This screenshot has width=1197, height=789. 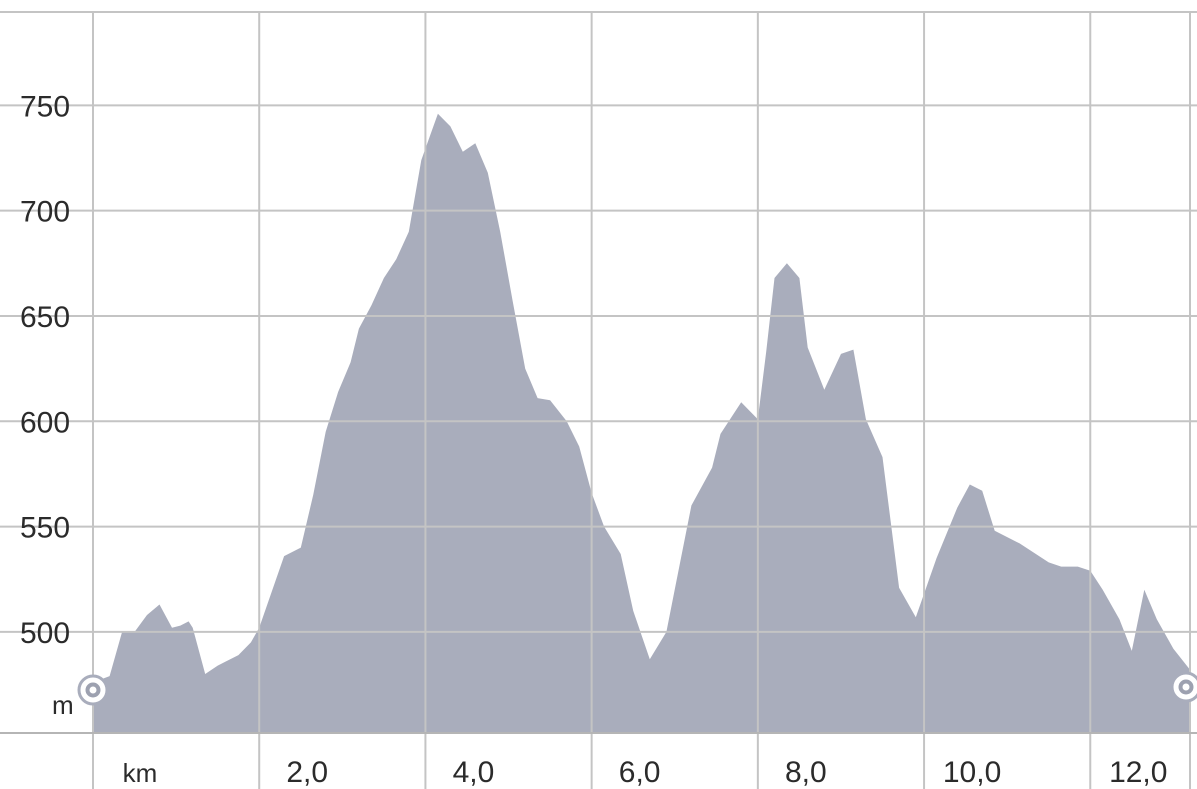 What do you see at coordinates (45, 106) in the screenshot?
I see `y-tick-label: 750` at bounding box center [45, 106].